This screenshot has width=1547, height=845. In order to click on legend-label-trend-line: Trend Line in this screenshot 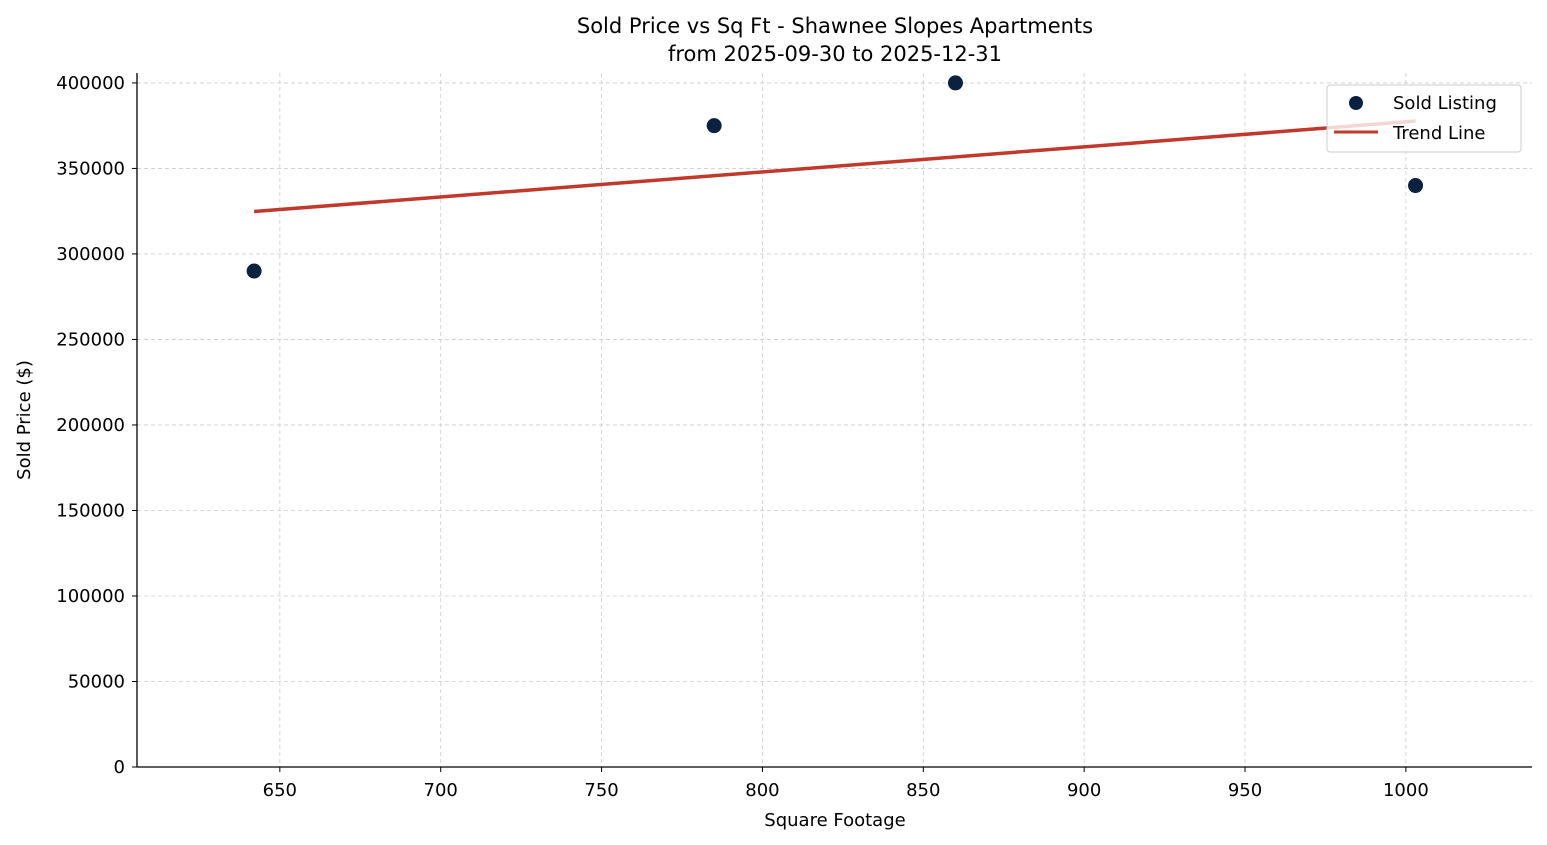, I will do `click(1439, 133)`.